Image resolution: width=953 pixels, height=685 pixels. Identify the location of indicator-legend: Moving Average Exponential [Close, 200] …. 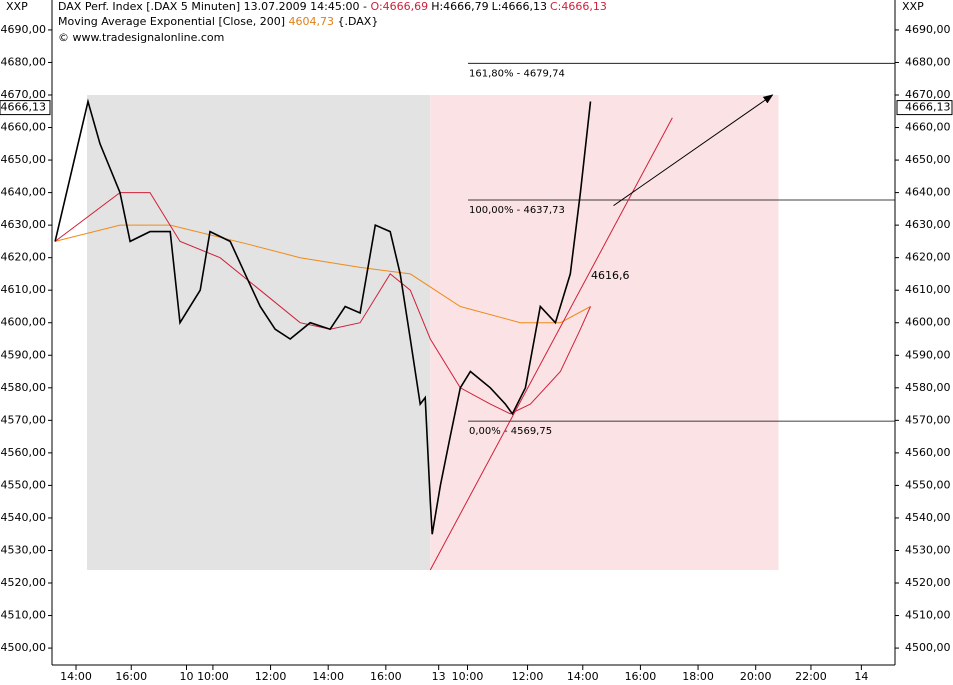
(218, 21).